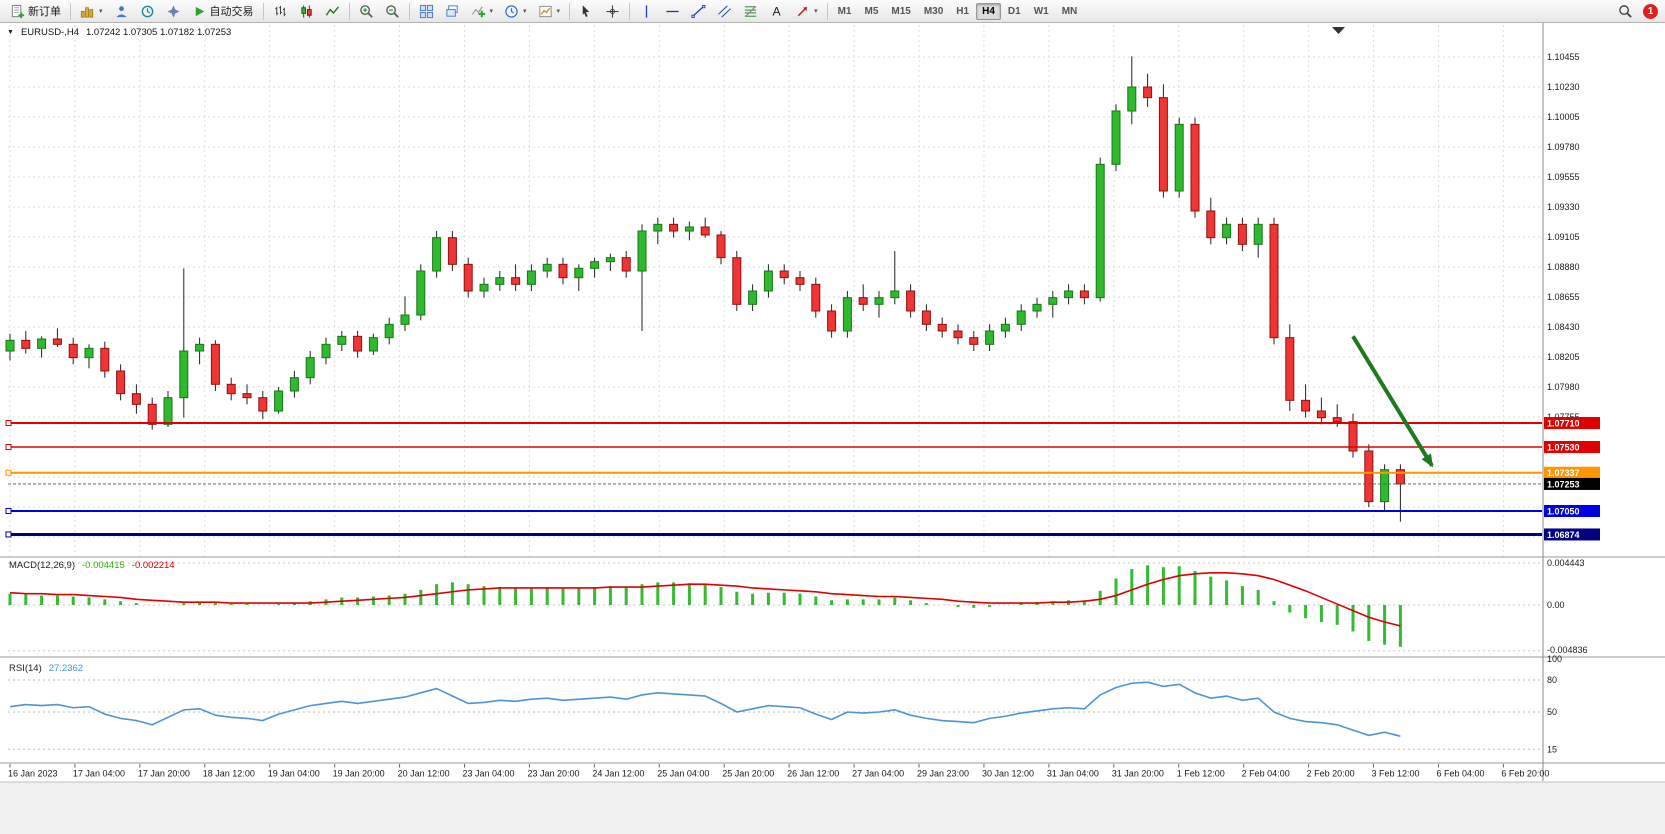  I want to click on timeframe-m5-button: M5, so click(871, 11).